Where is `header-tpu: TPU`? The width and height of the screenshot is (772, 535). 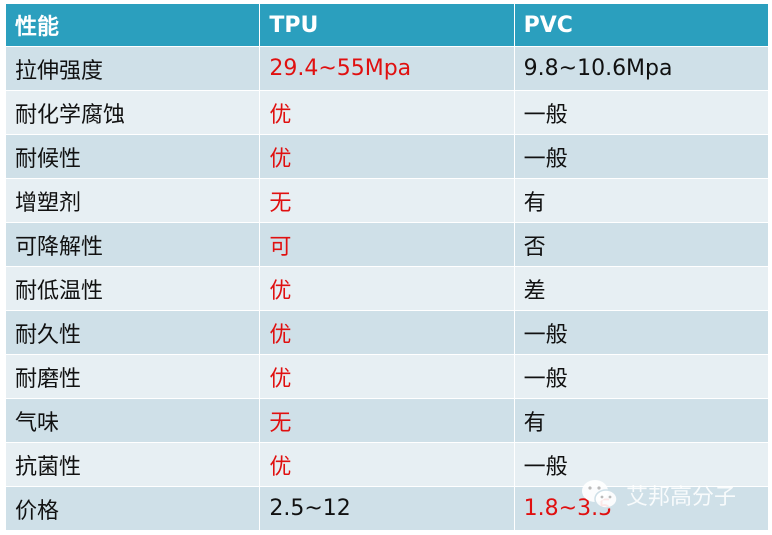 header-tpu: TPU is located at coordinates (387, 25).